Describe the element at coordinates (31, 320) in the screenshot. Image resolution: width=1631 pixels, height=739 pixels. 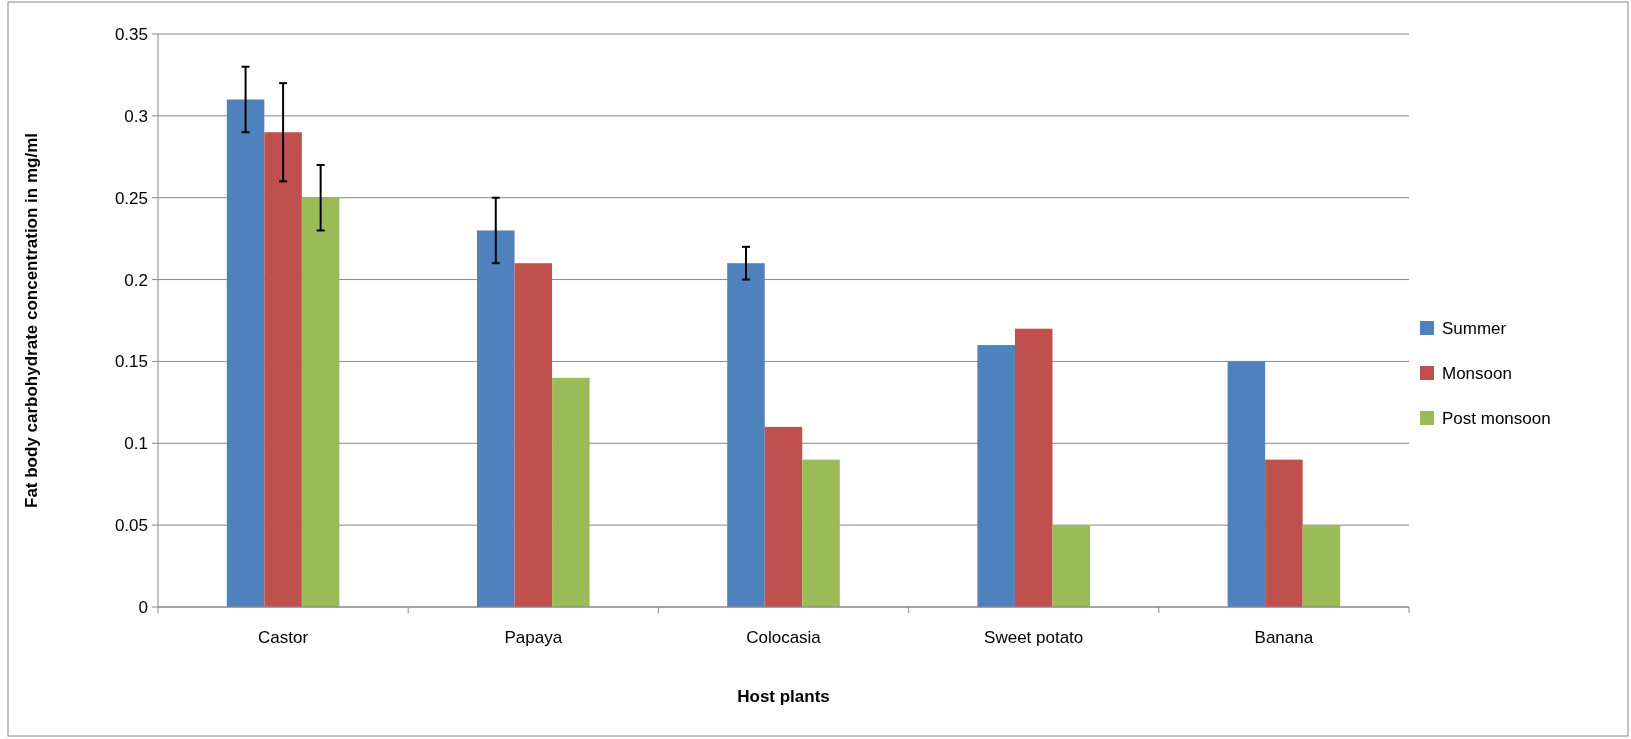
I see `y-axis-title: Fat body carbohydrate concentration in mg/ml` at that location.